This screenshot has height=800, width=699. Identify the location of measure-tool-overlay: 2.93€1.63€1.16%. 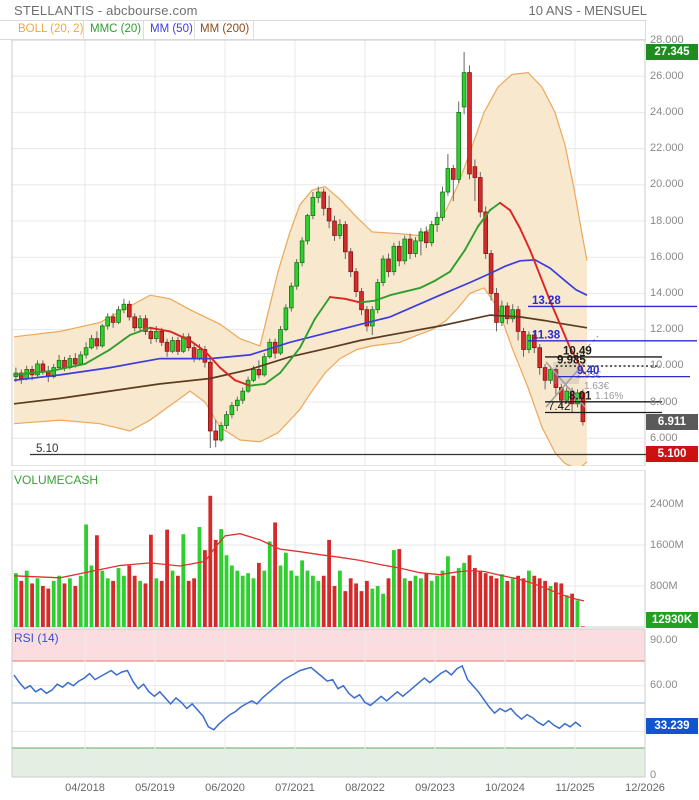
(584, 371).